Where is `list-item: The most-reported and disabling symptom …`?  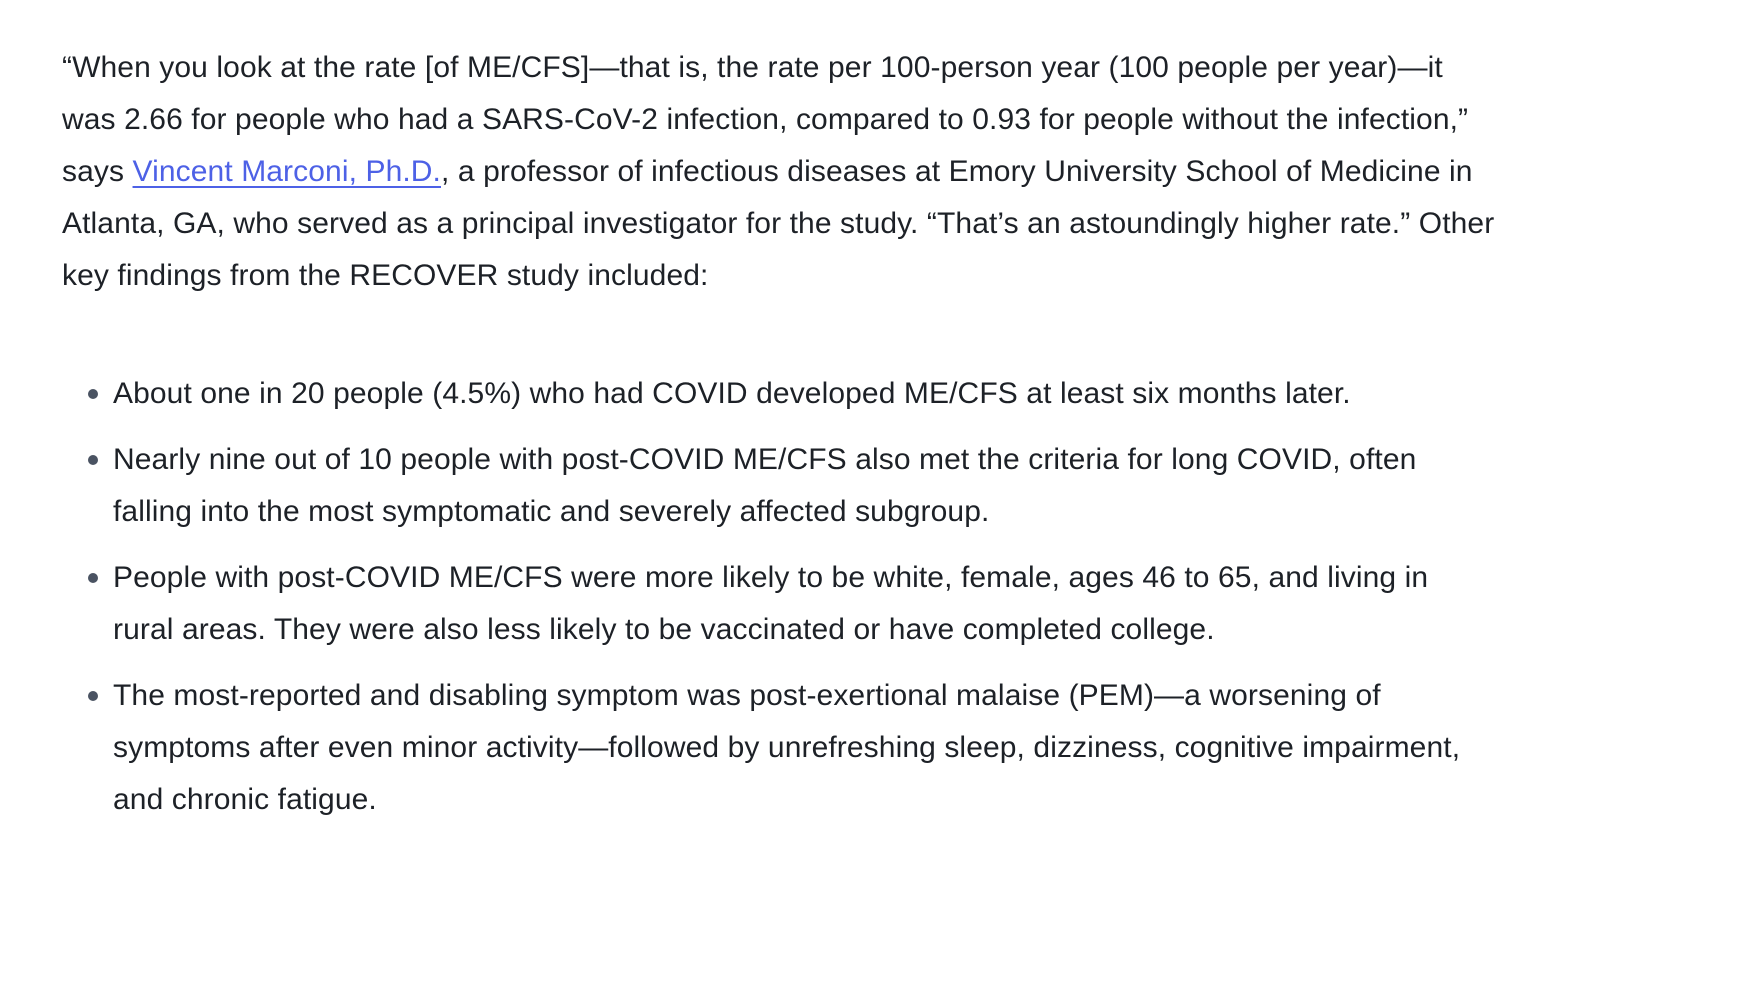 list-item: The most-reported and disabling symptom … is located at coordinates (779, 748).